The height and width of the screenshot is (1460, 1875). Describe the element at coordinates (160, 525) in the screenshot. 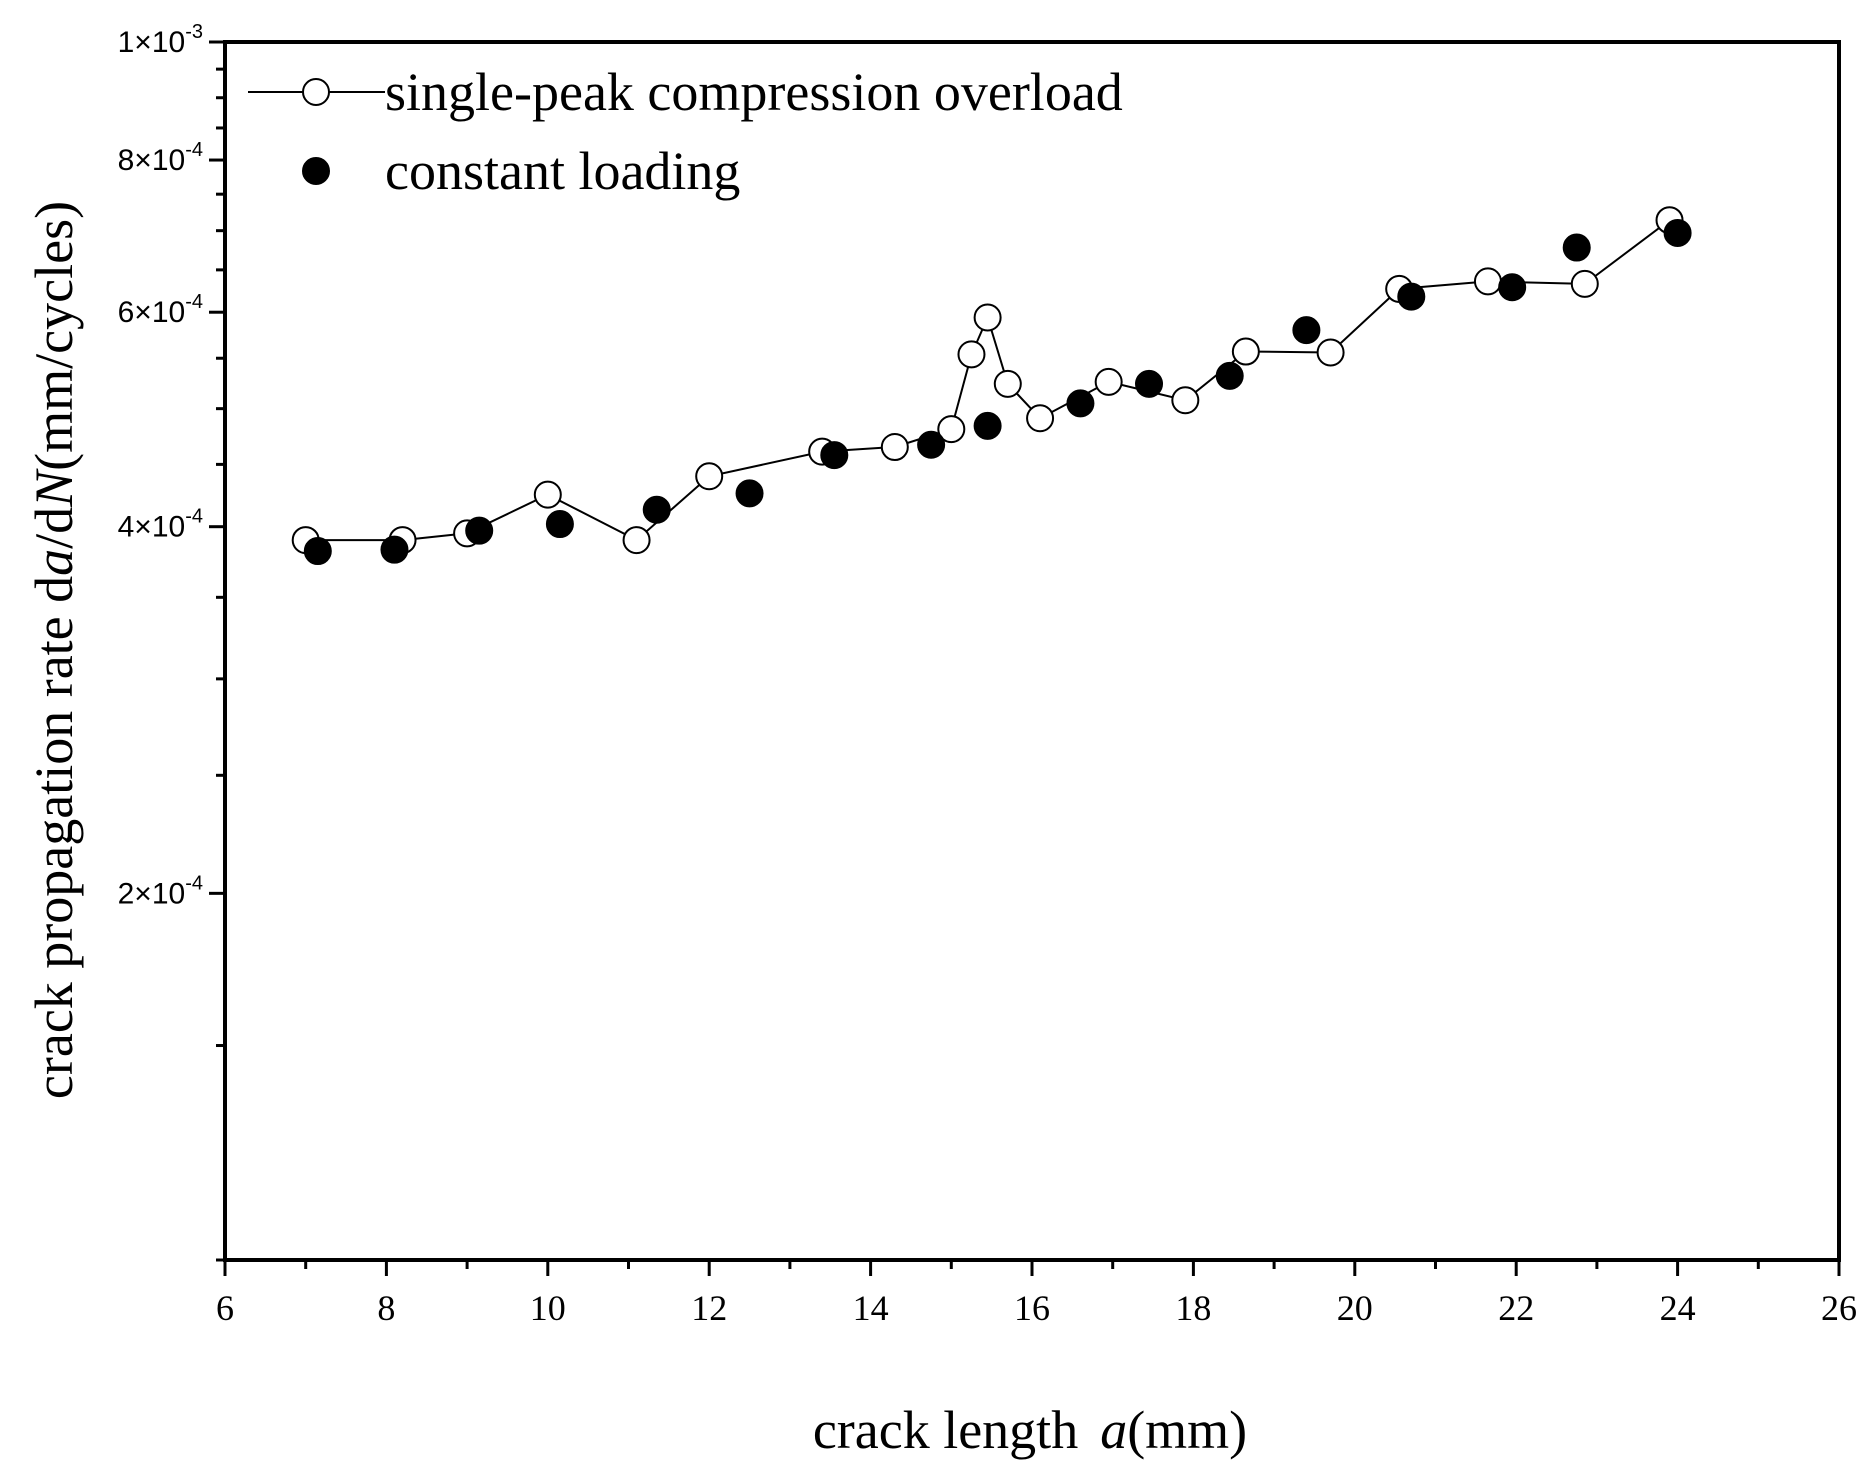

I see `y-tick-label: 4×10⁻⁴` at that location.